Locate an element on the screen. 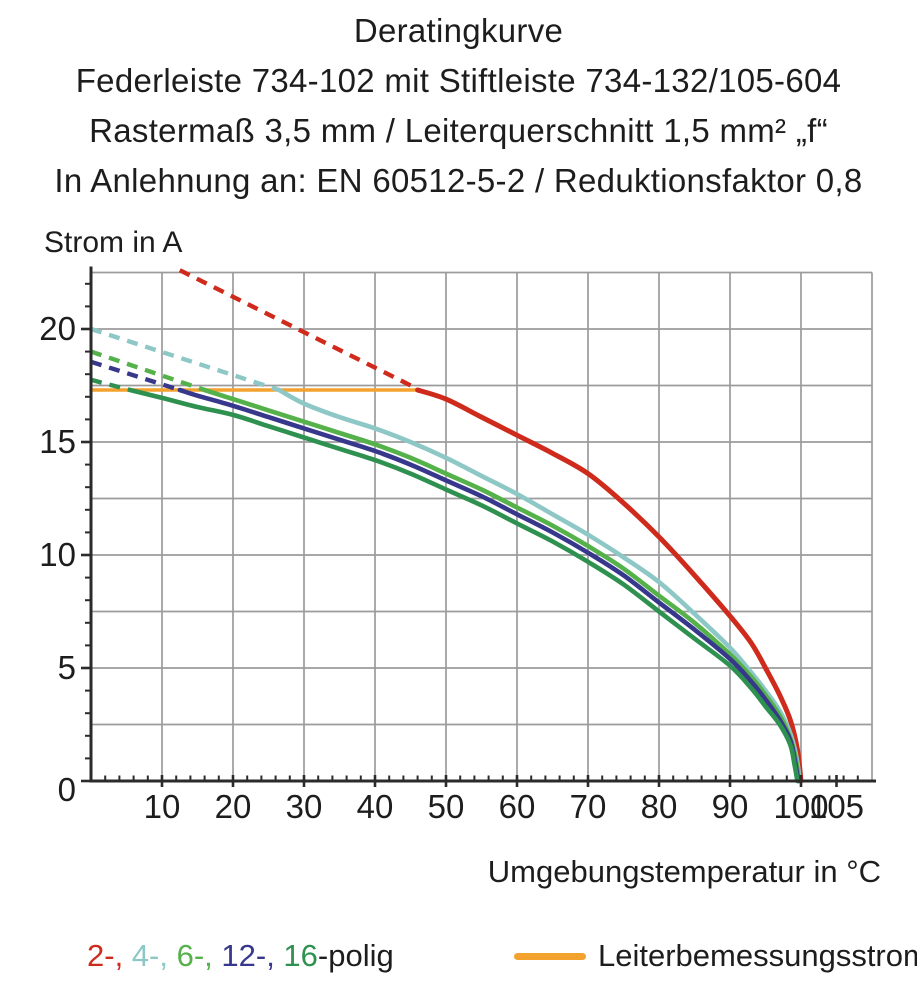 The image size is (917, 1000). poles-legend-part: 2-, is located at coordinates (109, 955).